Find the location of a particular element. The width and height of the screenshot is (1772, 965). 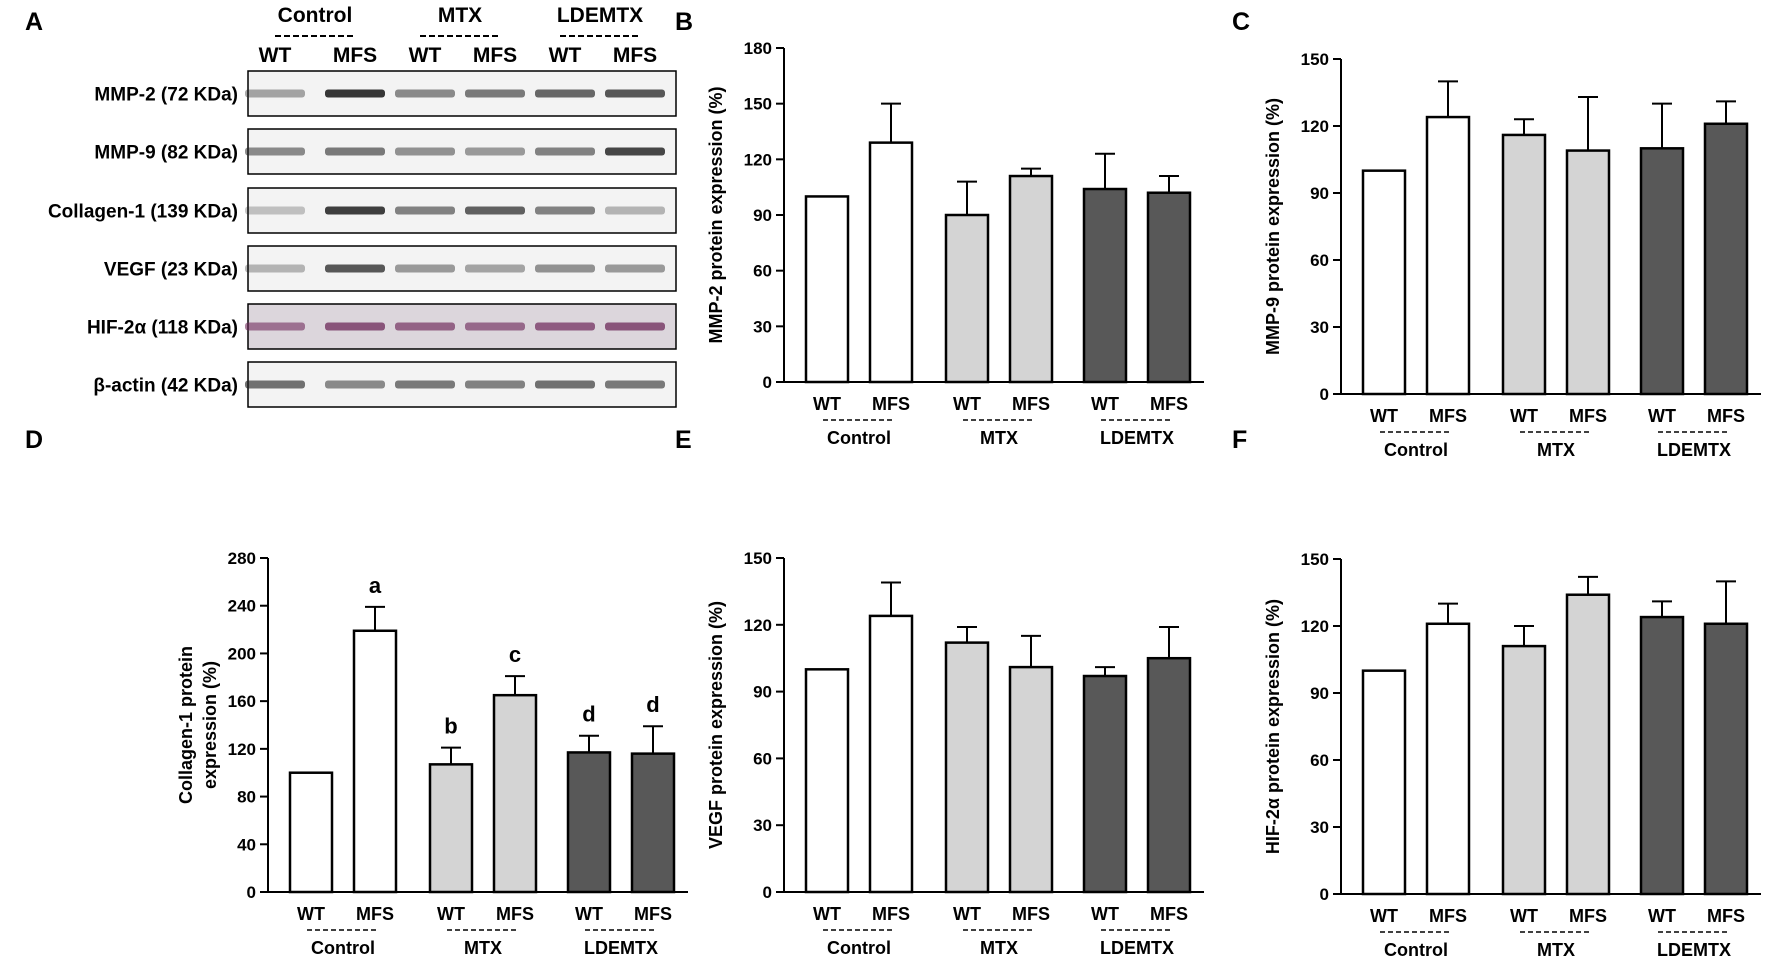

y-tick-label: 180 is located at coordinates (758, 48).